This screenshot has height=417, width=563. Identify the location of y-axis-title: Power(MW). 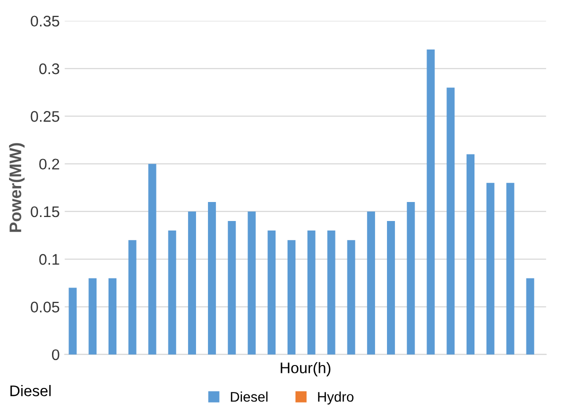
(17, 187).